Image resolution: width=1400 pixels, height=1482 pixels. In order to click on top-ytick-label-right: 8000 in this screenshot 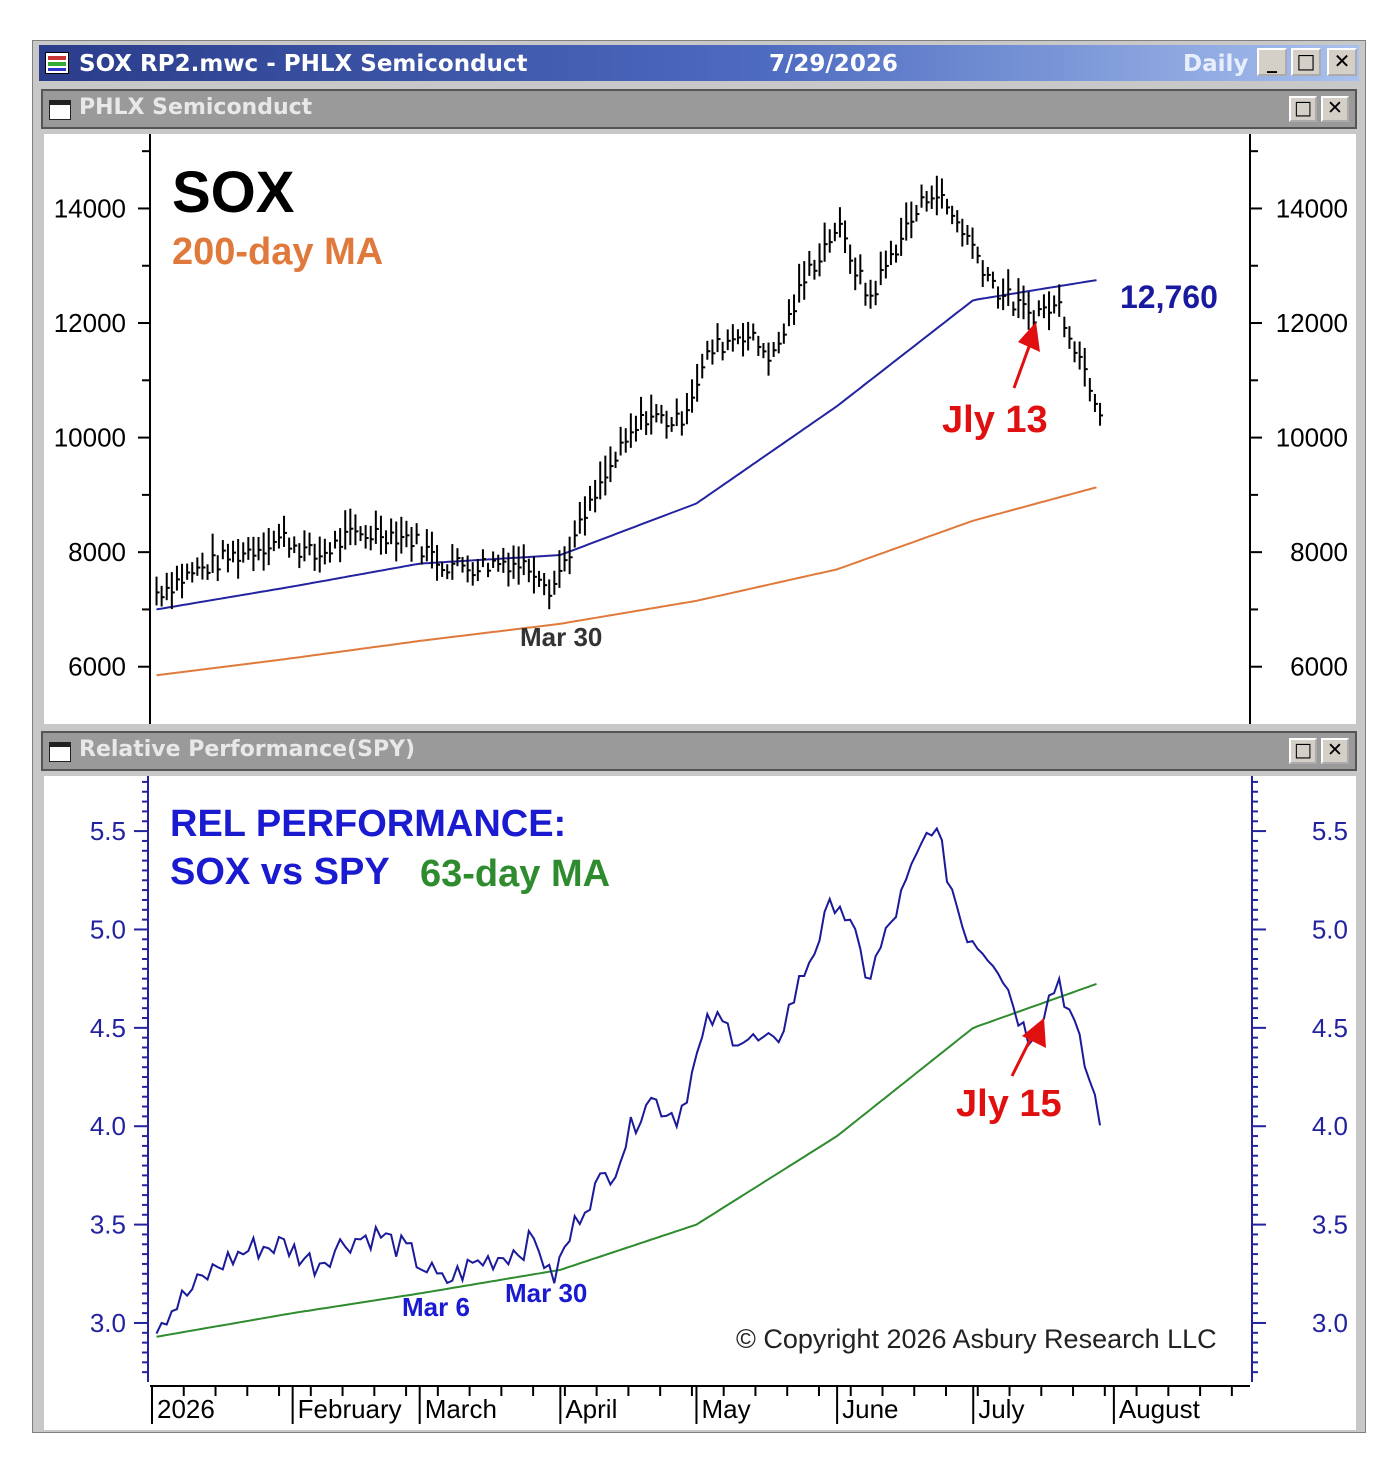, I will do `click(1319, 552)`.